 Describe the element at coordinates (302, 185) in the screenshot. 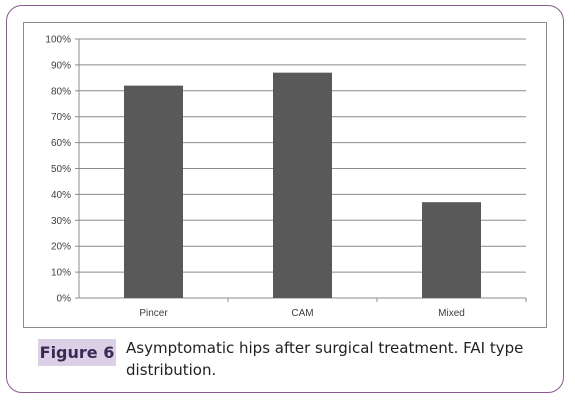

I see `bar-cam` at that location.